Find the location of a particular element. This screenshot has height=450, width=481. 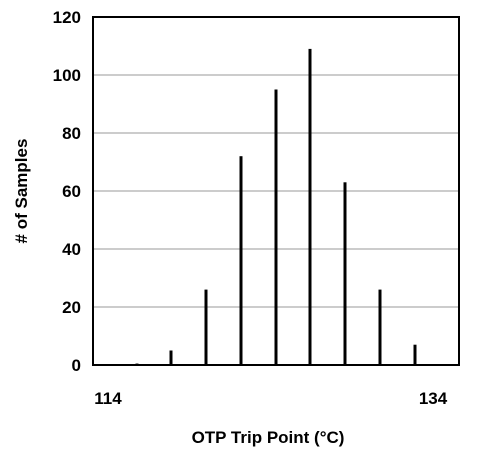

y-tick-label: 40 is located at coordinates (71, 249).